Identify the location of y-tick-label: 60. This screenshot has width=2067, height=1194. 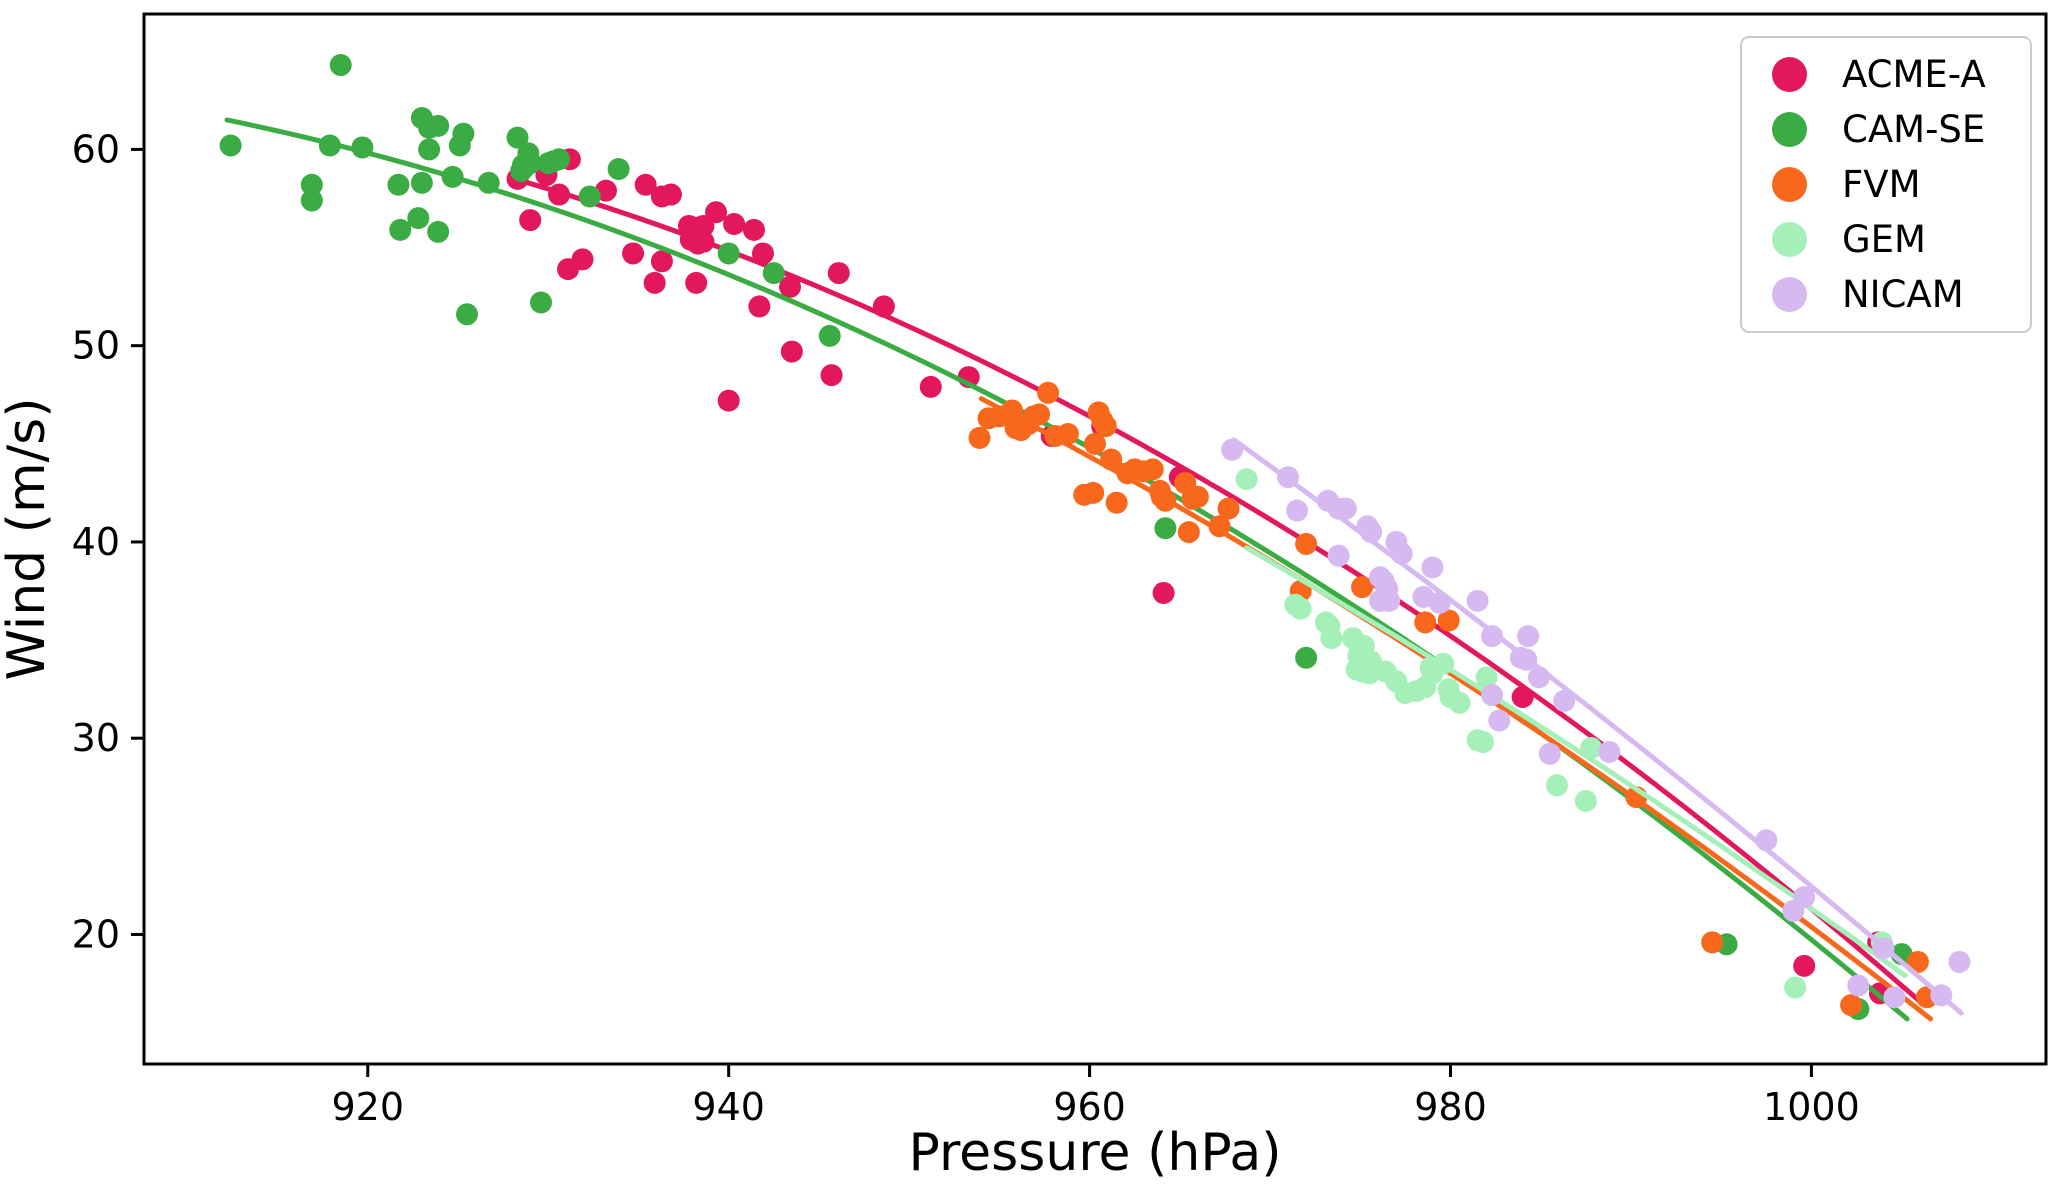
(96, 149).